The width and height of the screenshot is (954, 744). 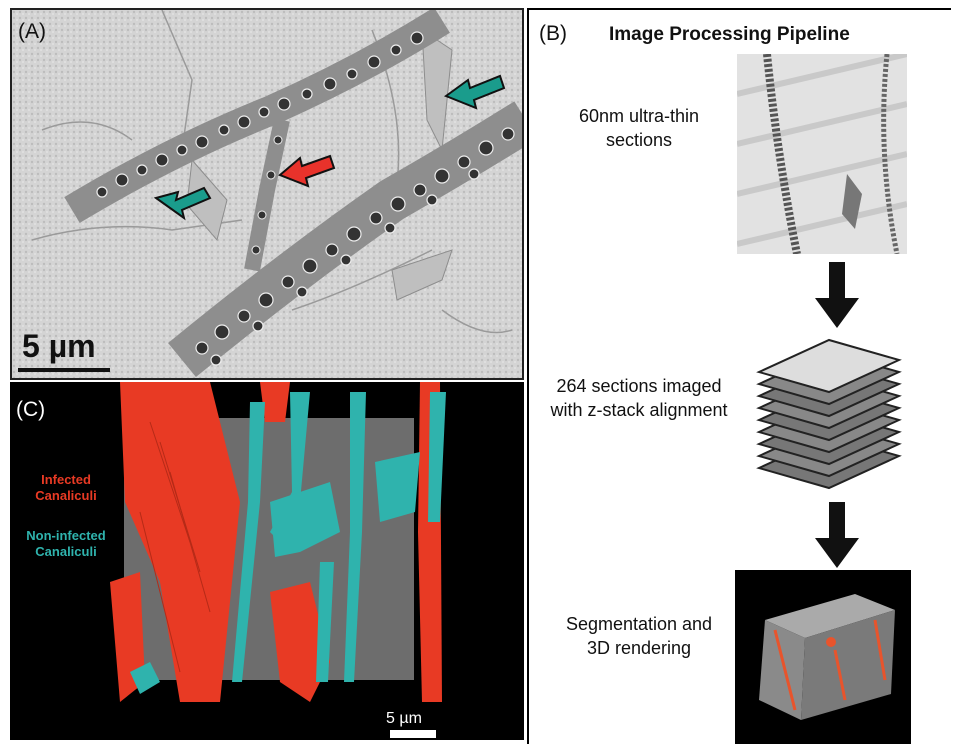 What do you see at coordinates (823, 657) in the screenshot?
I see `3d-block-rendering-image` at bounding box center [823, 657].